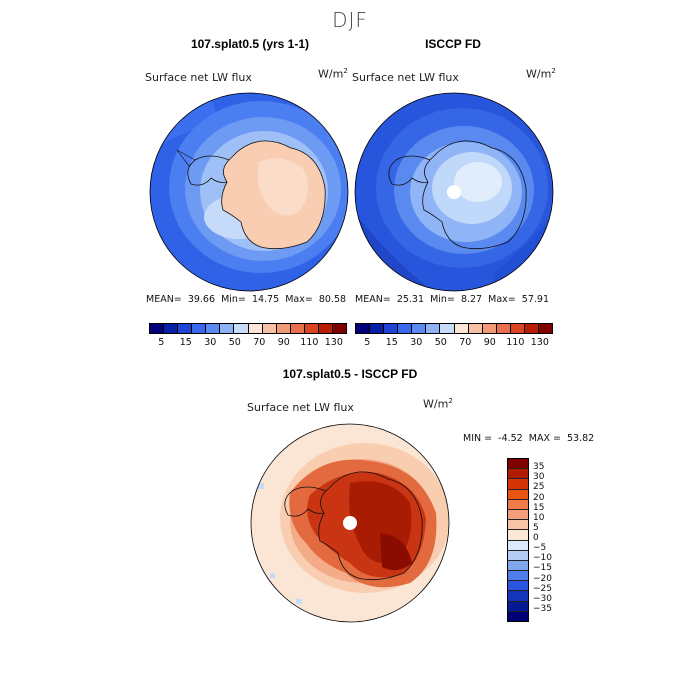 This screenshot has height=700, width=700. I want to click on diff-colorbar-label: −20, so click(542, 578).